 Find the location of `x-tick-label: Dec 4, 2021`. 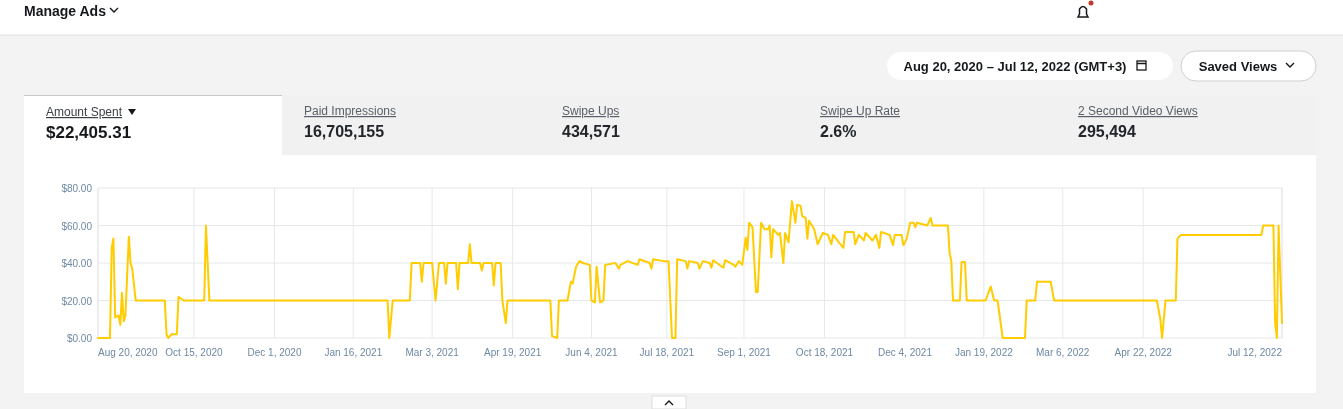

x-tick-label: Dec 4, 2021 is located at coordinates (905, 352).